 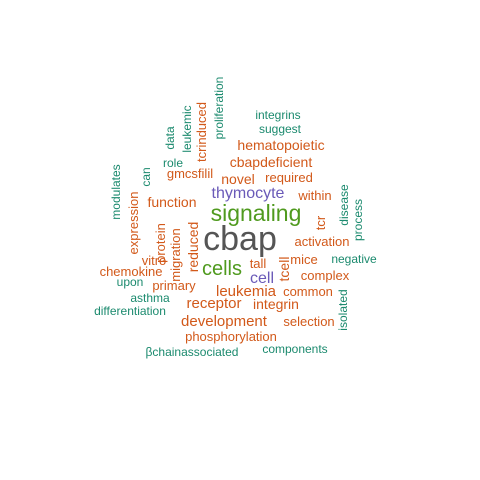 I want to click on word-34: integrins, so click(x=277, y=115).